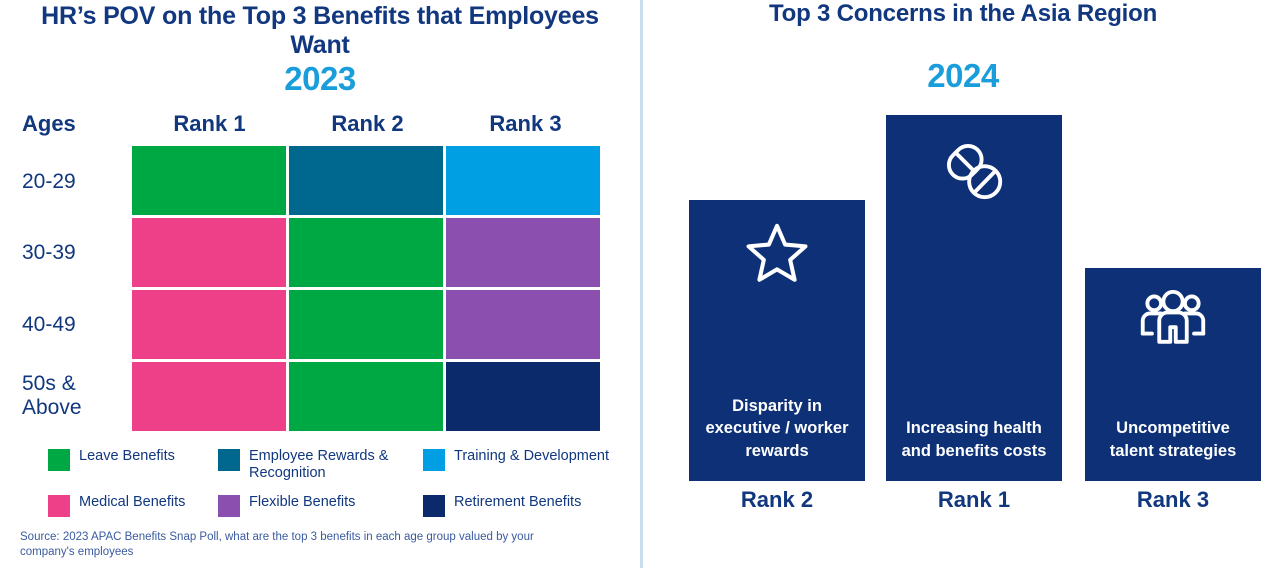 The height and width of the screenshot is (568, 1280). What do you see at coordinates (49, 324) in the screenshot?
I see `age-label-40-49: 40-49` at bounding box center [49, 324].